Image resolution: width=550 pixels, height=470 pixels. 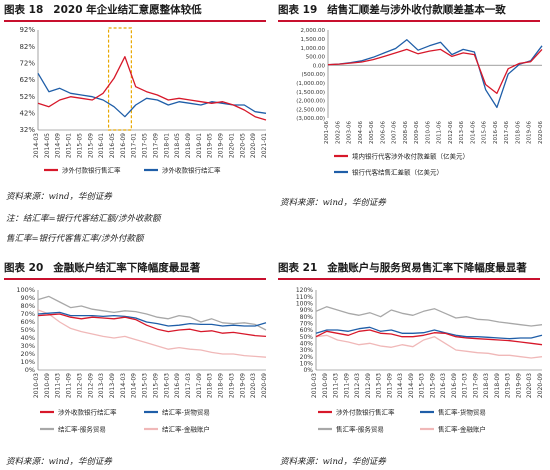 What do you see at coordinates (145, 385) in the screenshot?
I see `x-tick-label: 2015-03` at bounding box center [145, 385].